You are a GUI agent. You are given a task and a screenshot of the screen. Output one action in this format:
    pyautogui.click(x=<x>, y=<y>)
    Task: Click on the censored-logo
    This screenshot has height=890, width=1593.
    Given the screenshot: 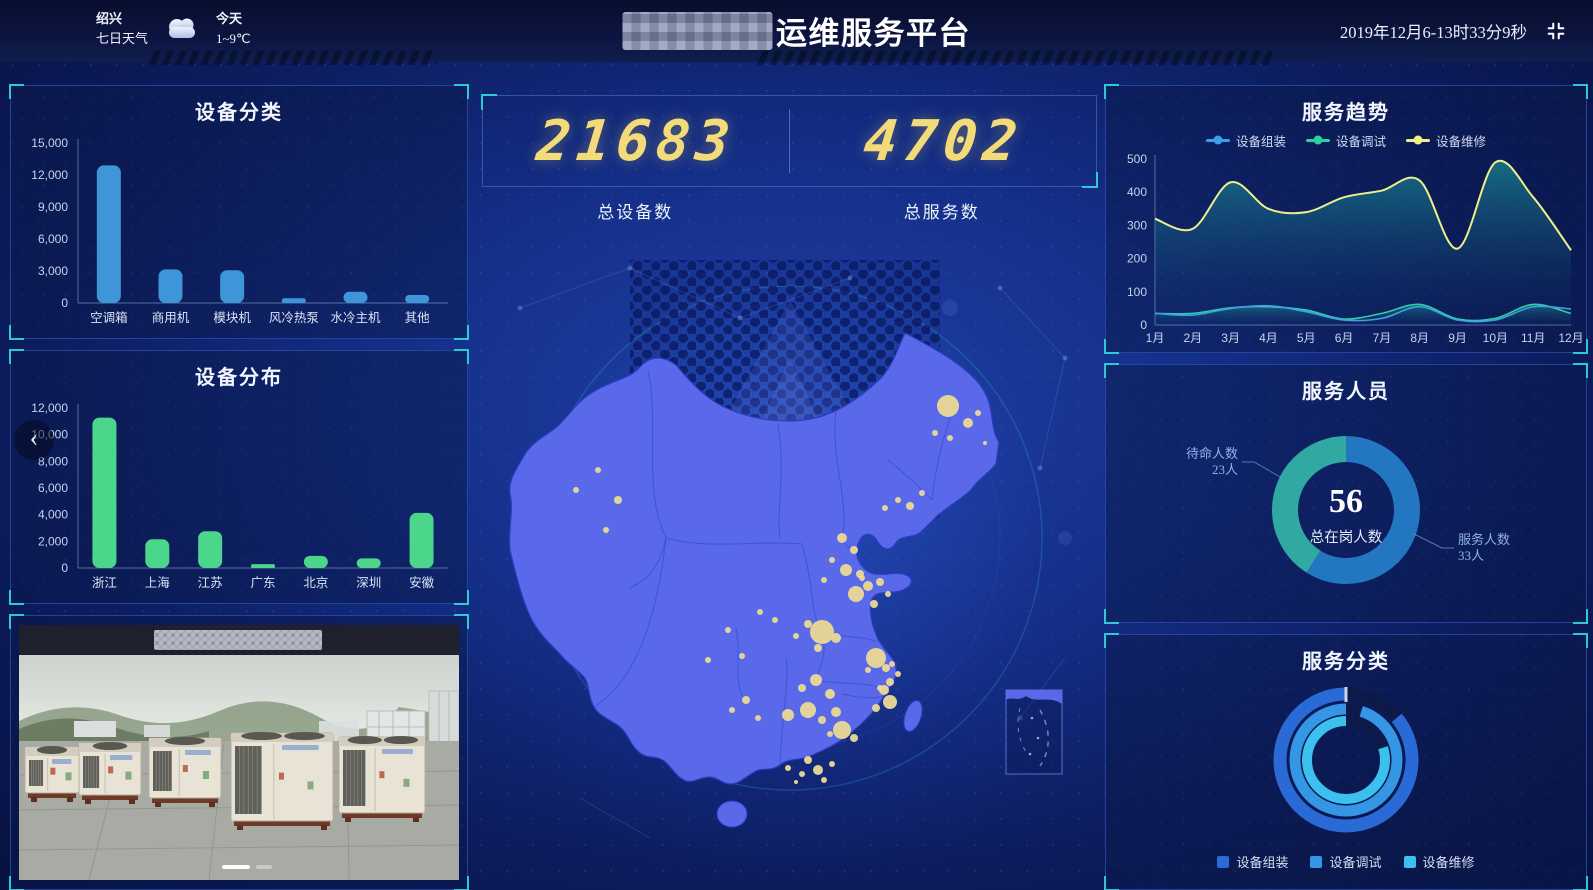 What is the action you would take?
    pyautogui.click(x=697, y=30)
    